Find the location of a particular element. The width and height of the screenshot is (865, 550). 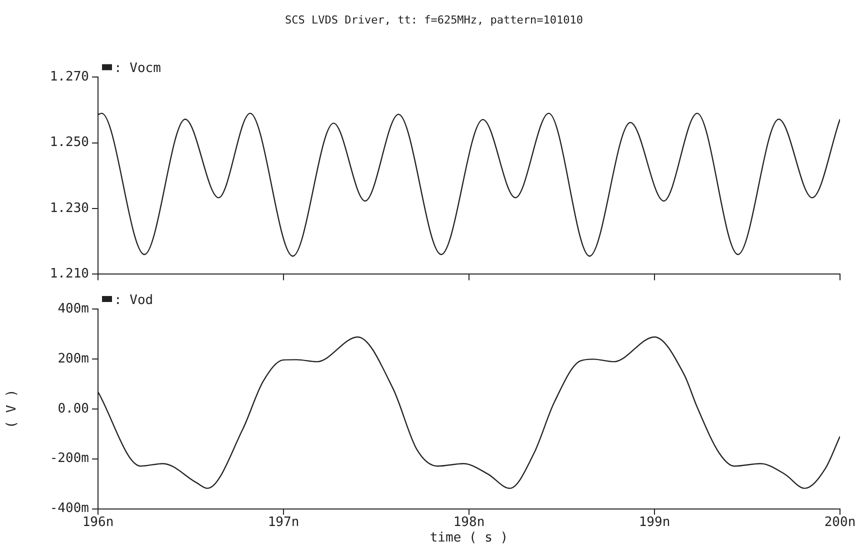

y-tick-label: 1.250 is located at coordinates (69, 142).